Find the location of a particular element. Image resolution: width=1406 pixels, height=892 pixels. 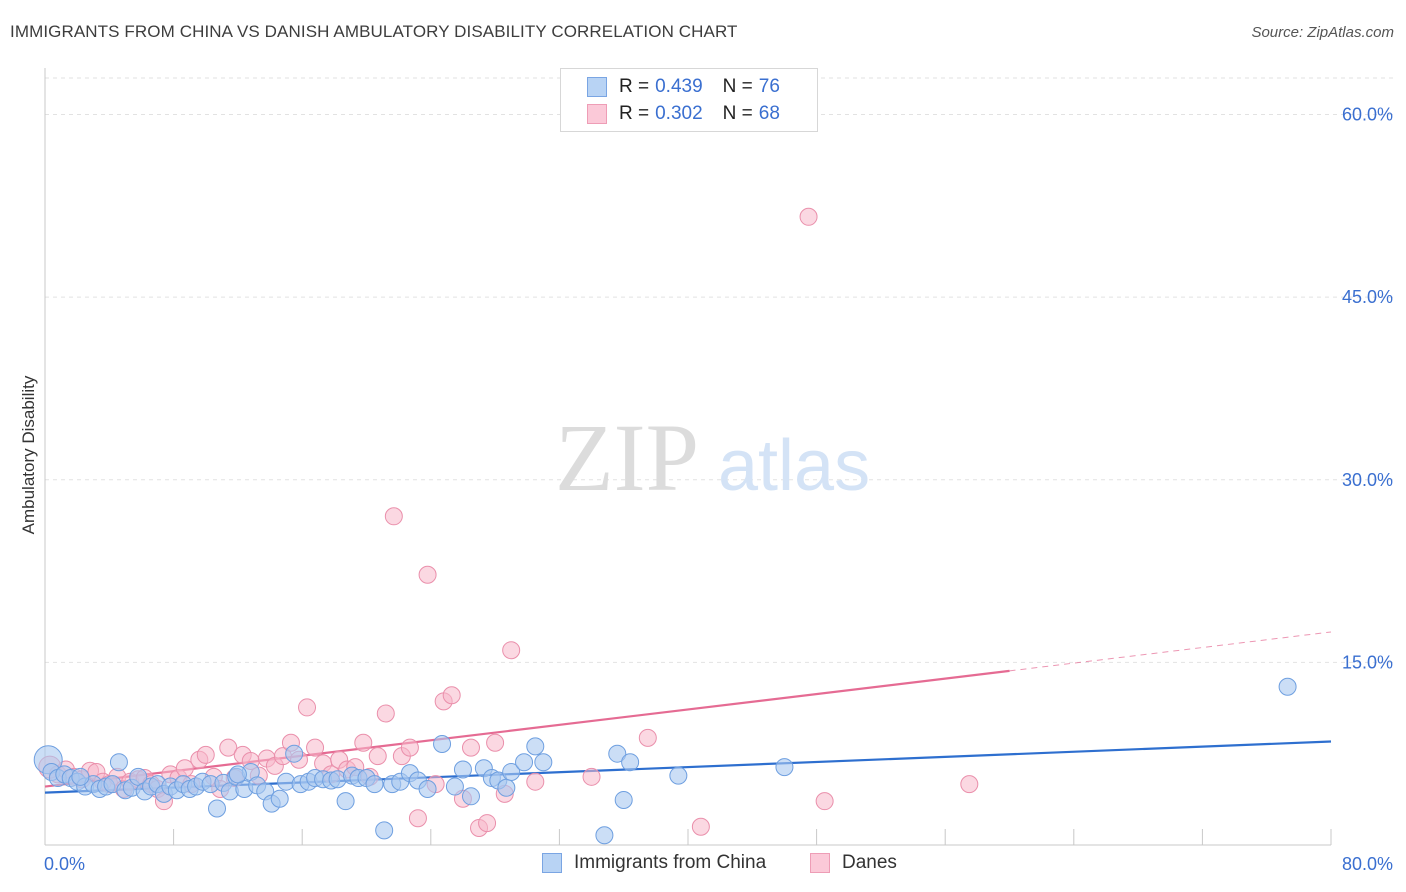

legend-item-danes: Danes is located at coordinates (853, 863).